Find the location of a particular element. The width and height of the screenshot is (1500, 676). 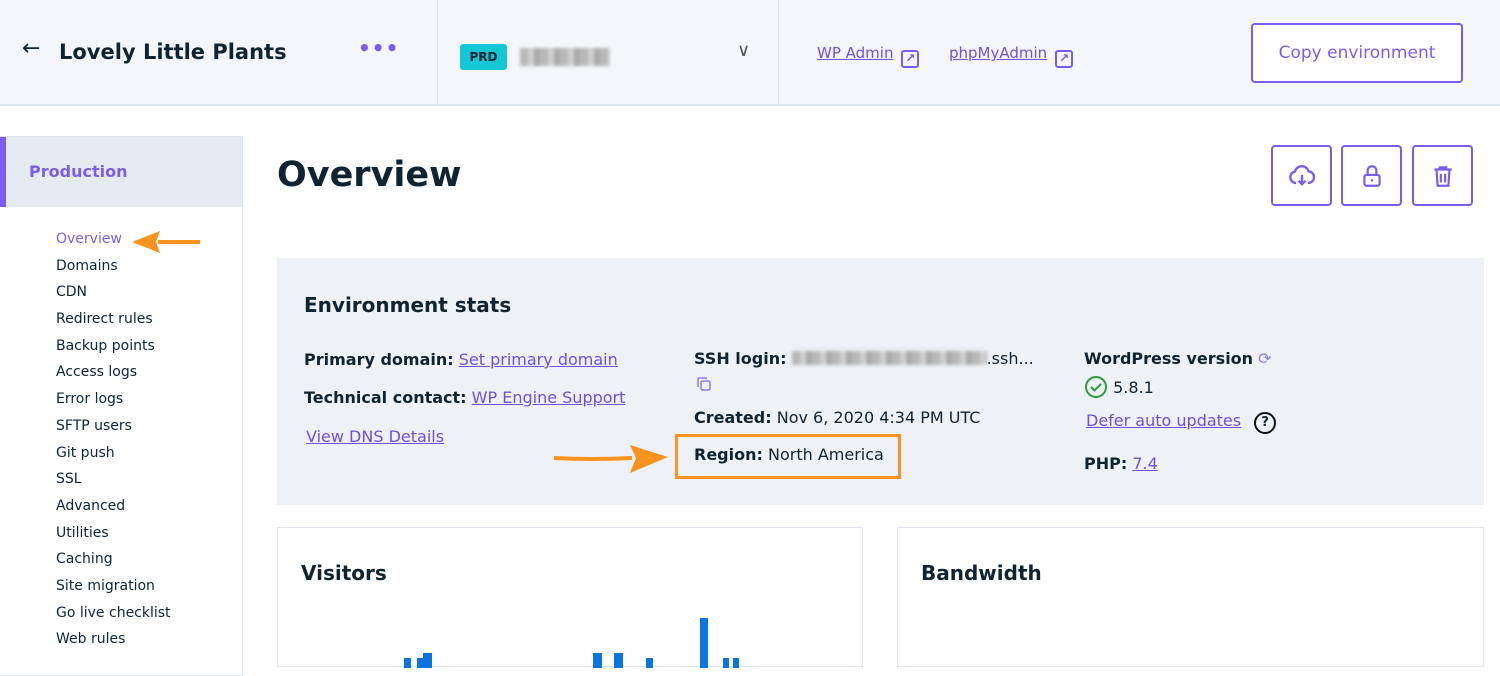

lock-icon is located at coordinates (1371, 175).